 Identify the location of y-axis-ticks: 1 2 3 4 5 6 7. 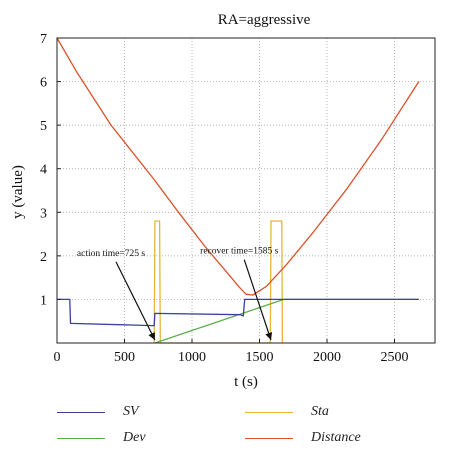
(50, 170).